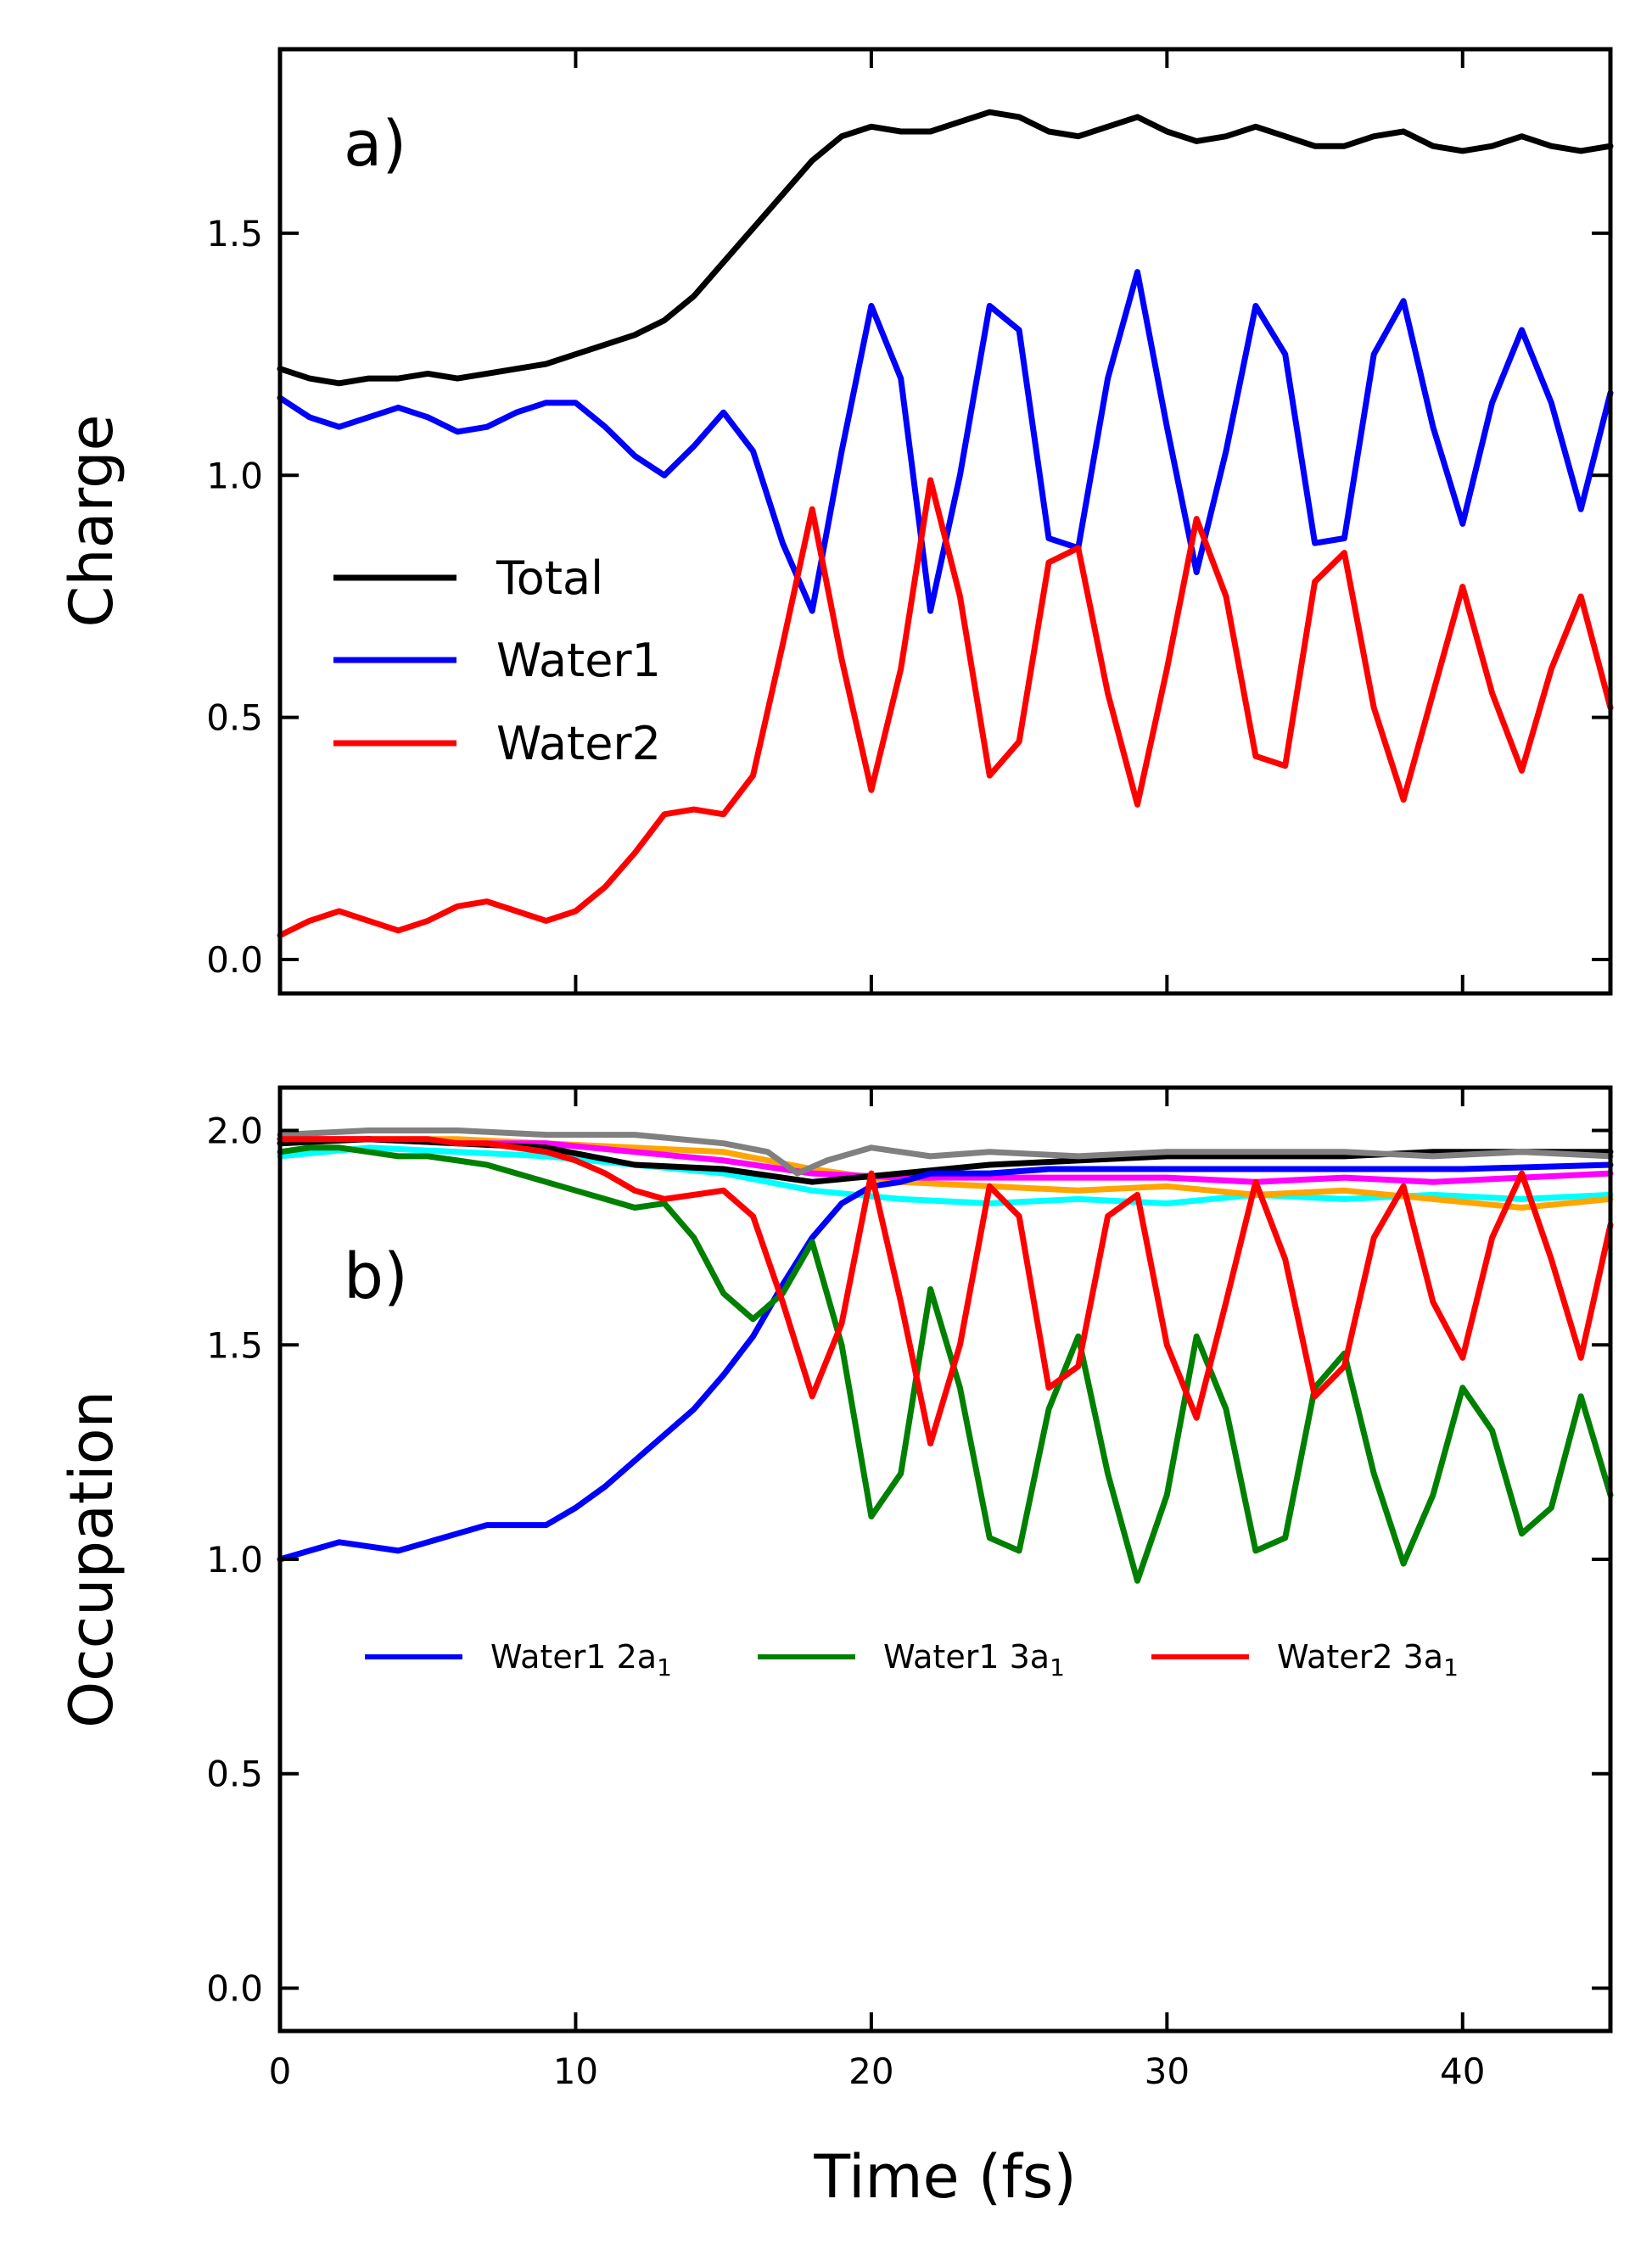 This screenshot has width=1652, height=2266. I want to click on panel-a-ytick-label-0: 0.0, so click(234, 960).